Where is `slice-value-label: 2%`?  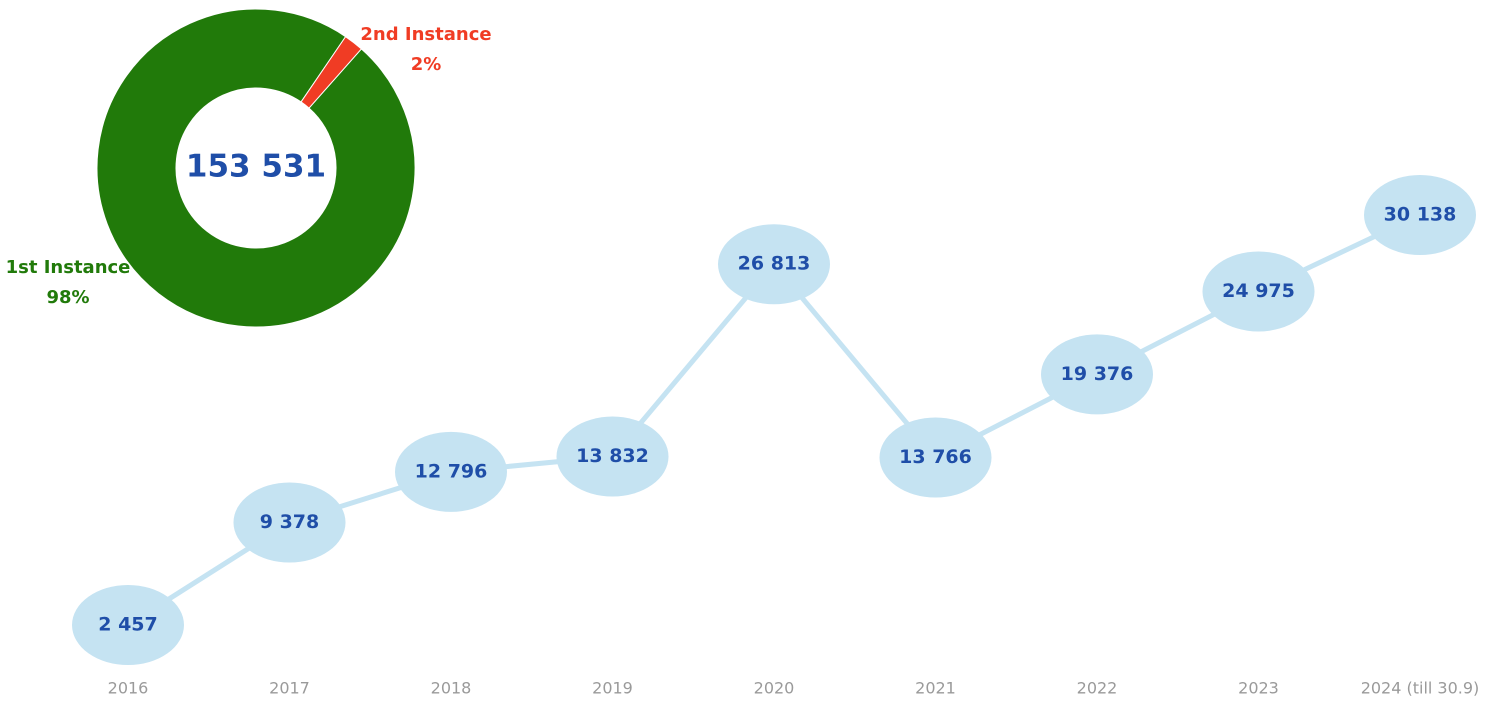
slice-value-label: 2% is located at coordinates (426, 64).